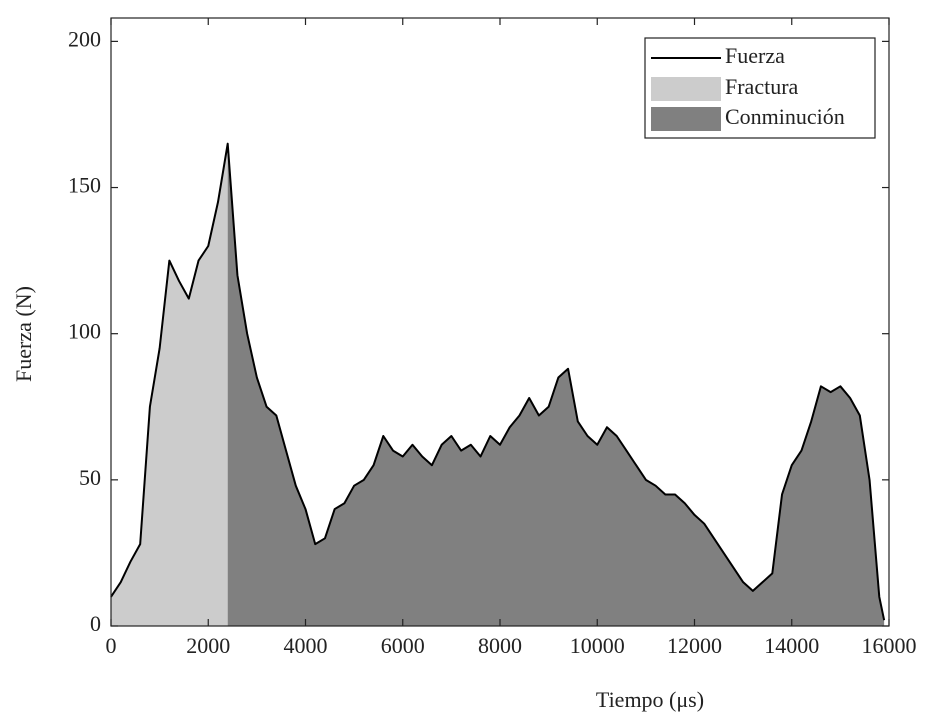 The height and width of the screenshot is (721, 932). What do you see at coordinates (95, 623) in the screenshot?
I see `y-tick-label: 0` at bounding box center [95, 623].